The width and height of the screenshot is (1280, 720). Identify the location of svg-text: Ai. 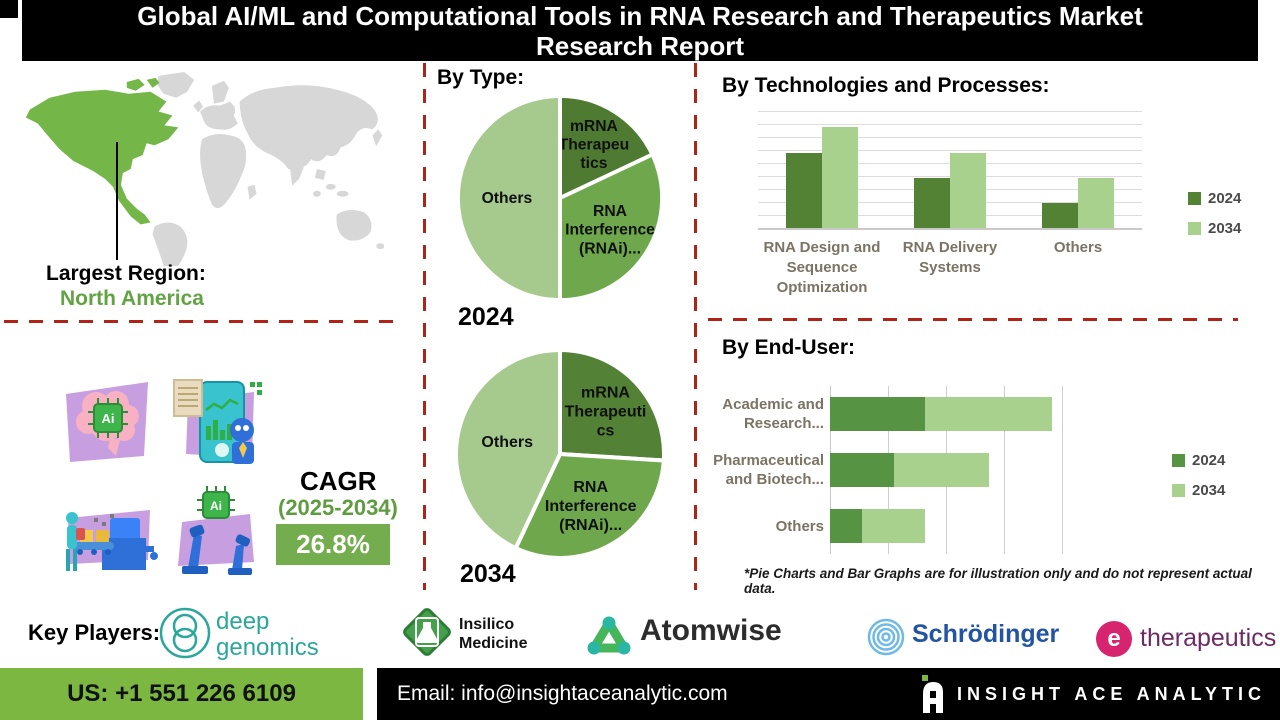
(108, 418).